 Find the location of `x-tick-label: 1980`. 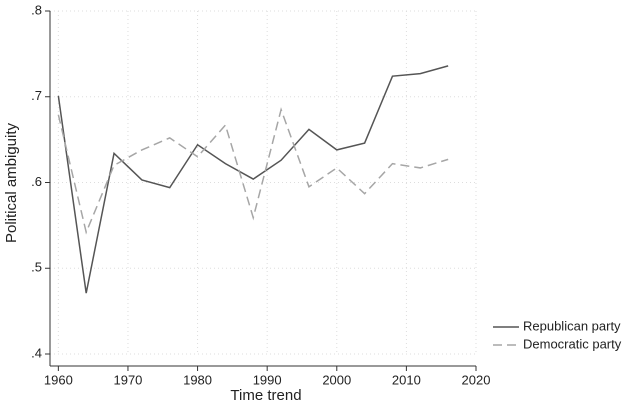

x-tick-label: 1980 is located at coordinates (197, 379).